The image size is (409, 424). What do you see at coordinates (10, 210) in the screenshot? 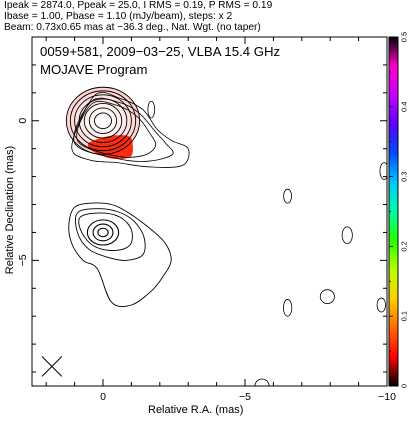
I see `y-axis-label: Relative Declination (mas)` at bounding box center [10, 210].